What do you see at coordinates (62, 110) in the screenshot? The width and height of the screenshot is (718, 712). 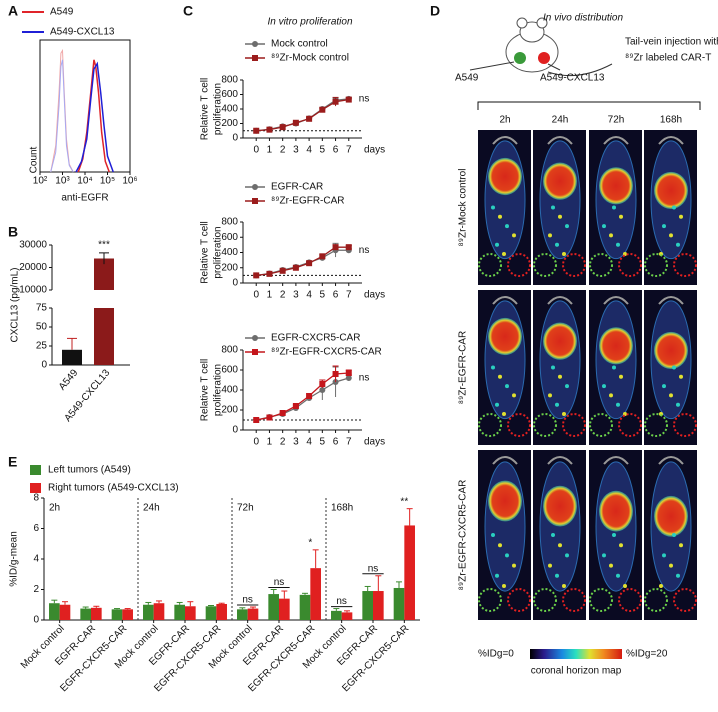 I see `histogram-curve` at bounding box center [62, 110].